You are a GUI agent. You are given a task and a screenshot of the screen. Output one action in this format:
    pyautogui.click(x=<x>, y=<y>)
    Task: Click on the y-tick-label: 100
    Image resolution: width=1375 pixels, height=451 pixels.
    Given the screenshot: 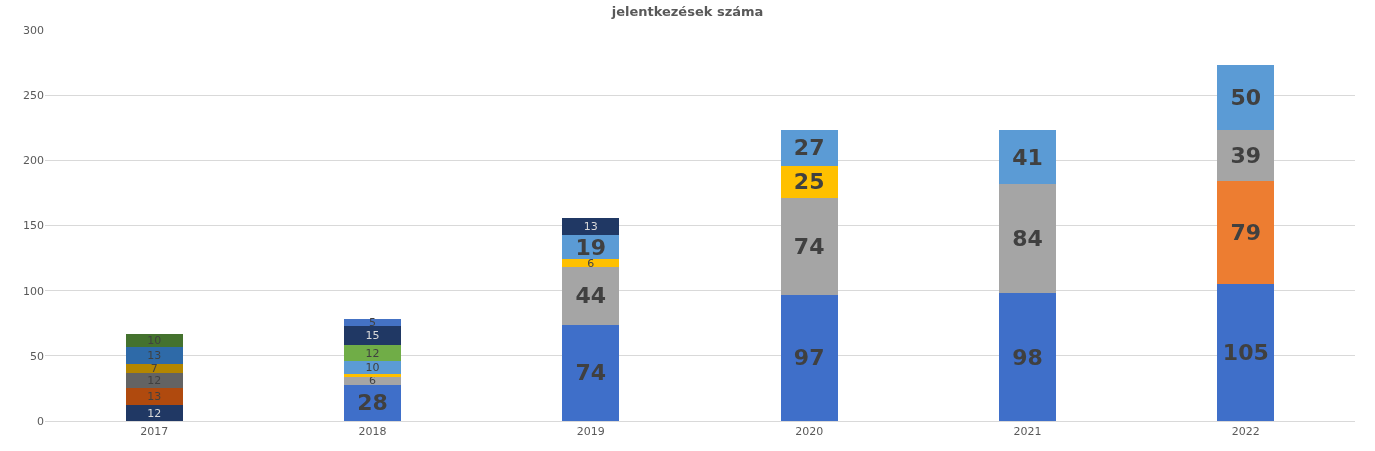 What is the action you would take?
    pyautogui.click(x=33, y=291)
    